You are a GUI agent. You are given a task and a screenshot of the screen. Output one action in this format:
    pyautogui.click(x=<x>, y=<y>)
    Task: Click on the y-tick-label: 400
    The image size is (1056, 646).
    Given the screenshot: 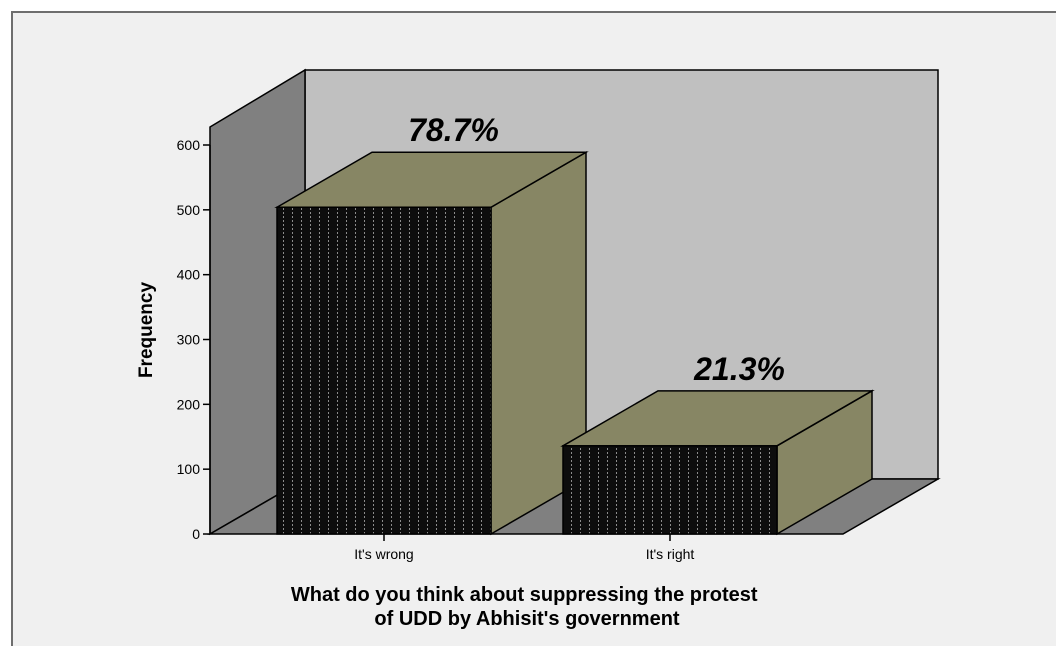 What is the action you would take?
    pyautogui.click(x=189, y=275)
    